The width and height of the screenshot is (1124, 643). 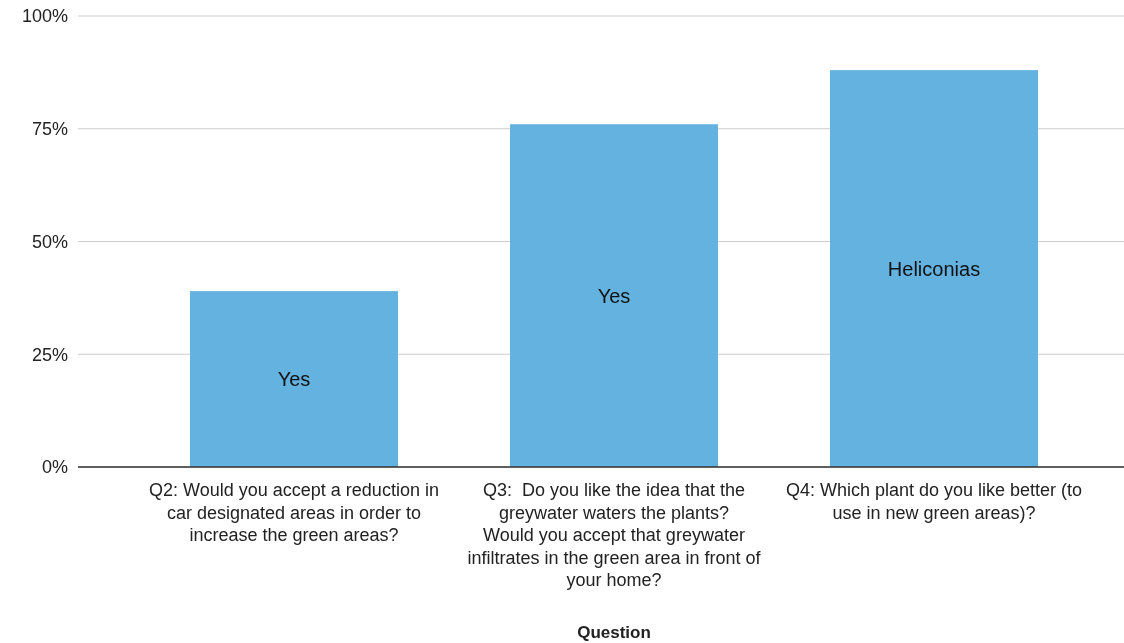 What do you see at coordinates (49, 129) in the screenshot?
I see `y-tick-label: 75%` at bounding box center [49, 129].